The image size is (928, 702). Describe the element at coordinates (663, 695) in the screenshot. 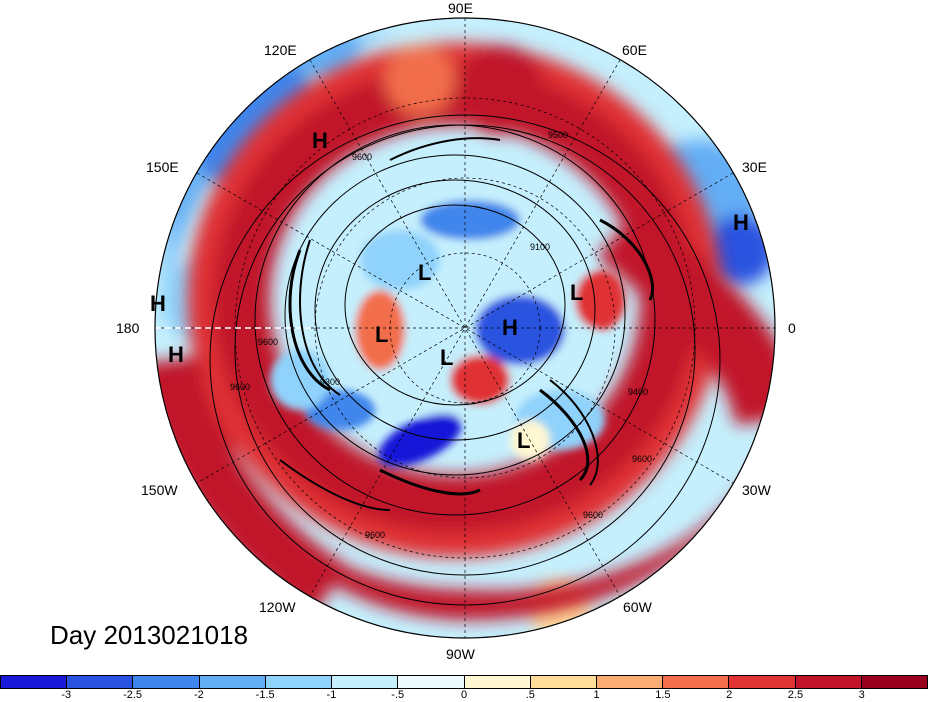

I see `colorbar-tick-label: 1.5` at that location.